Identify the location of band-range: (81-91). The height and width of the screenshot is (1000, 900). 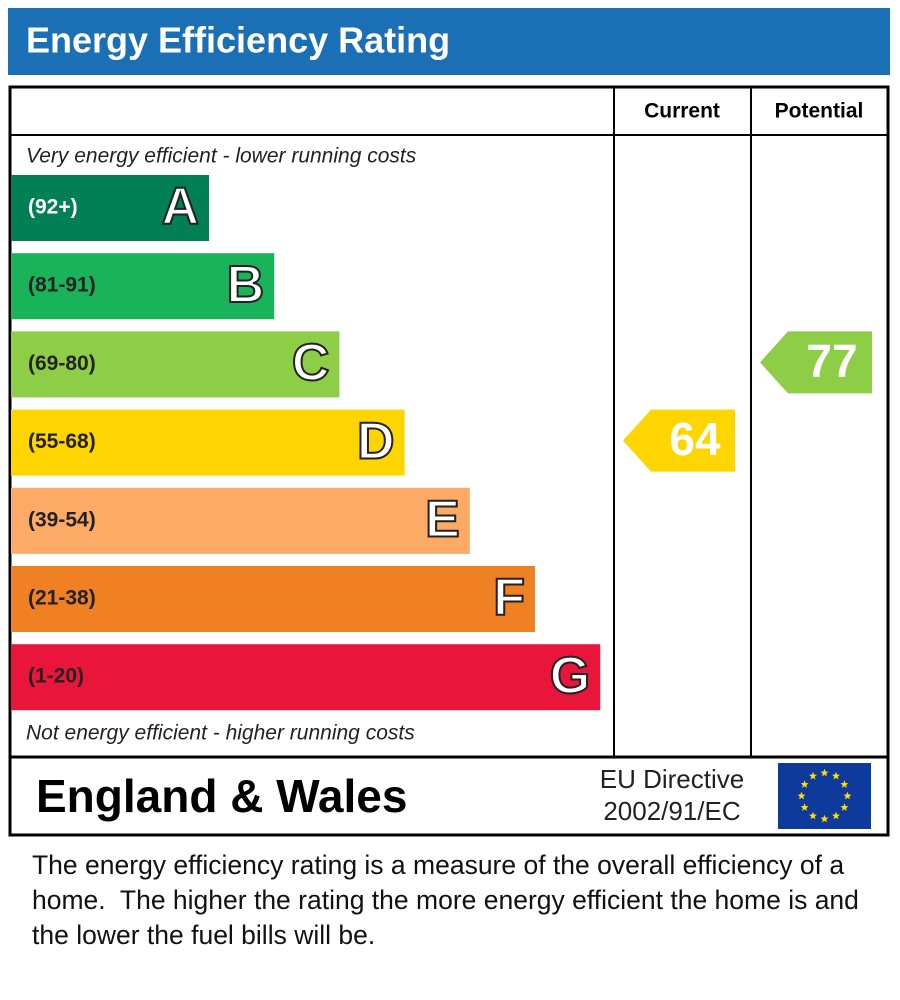
(62, 285).